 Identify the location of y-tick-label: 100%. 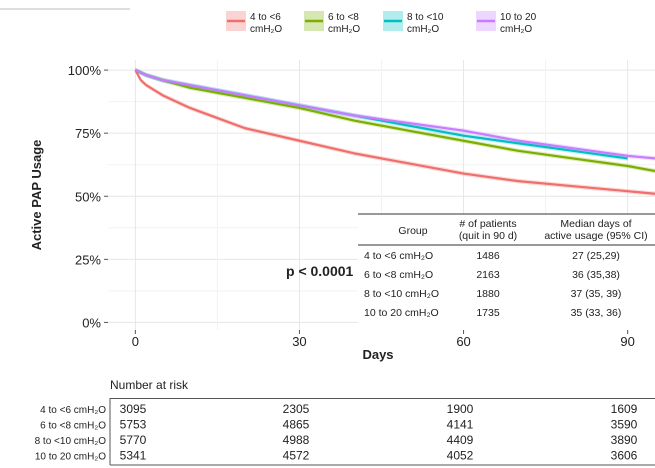
(85, 70).